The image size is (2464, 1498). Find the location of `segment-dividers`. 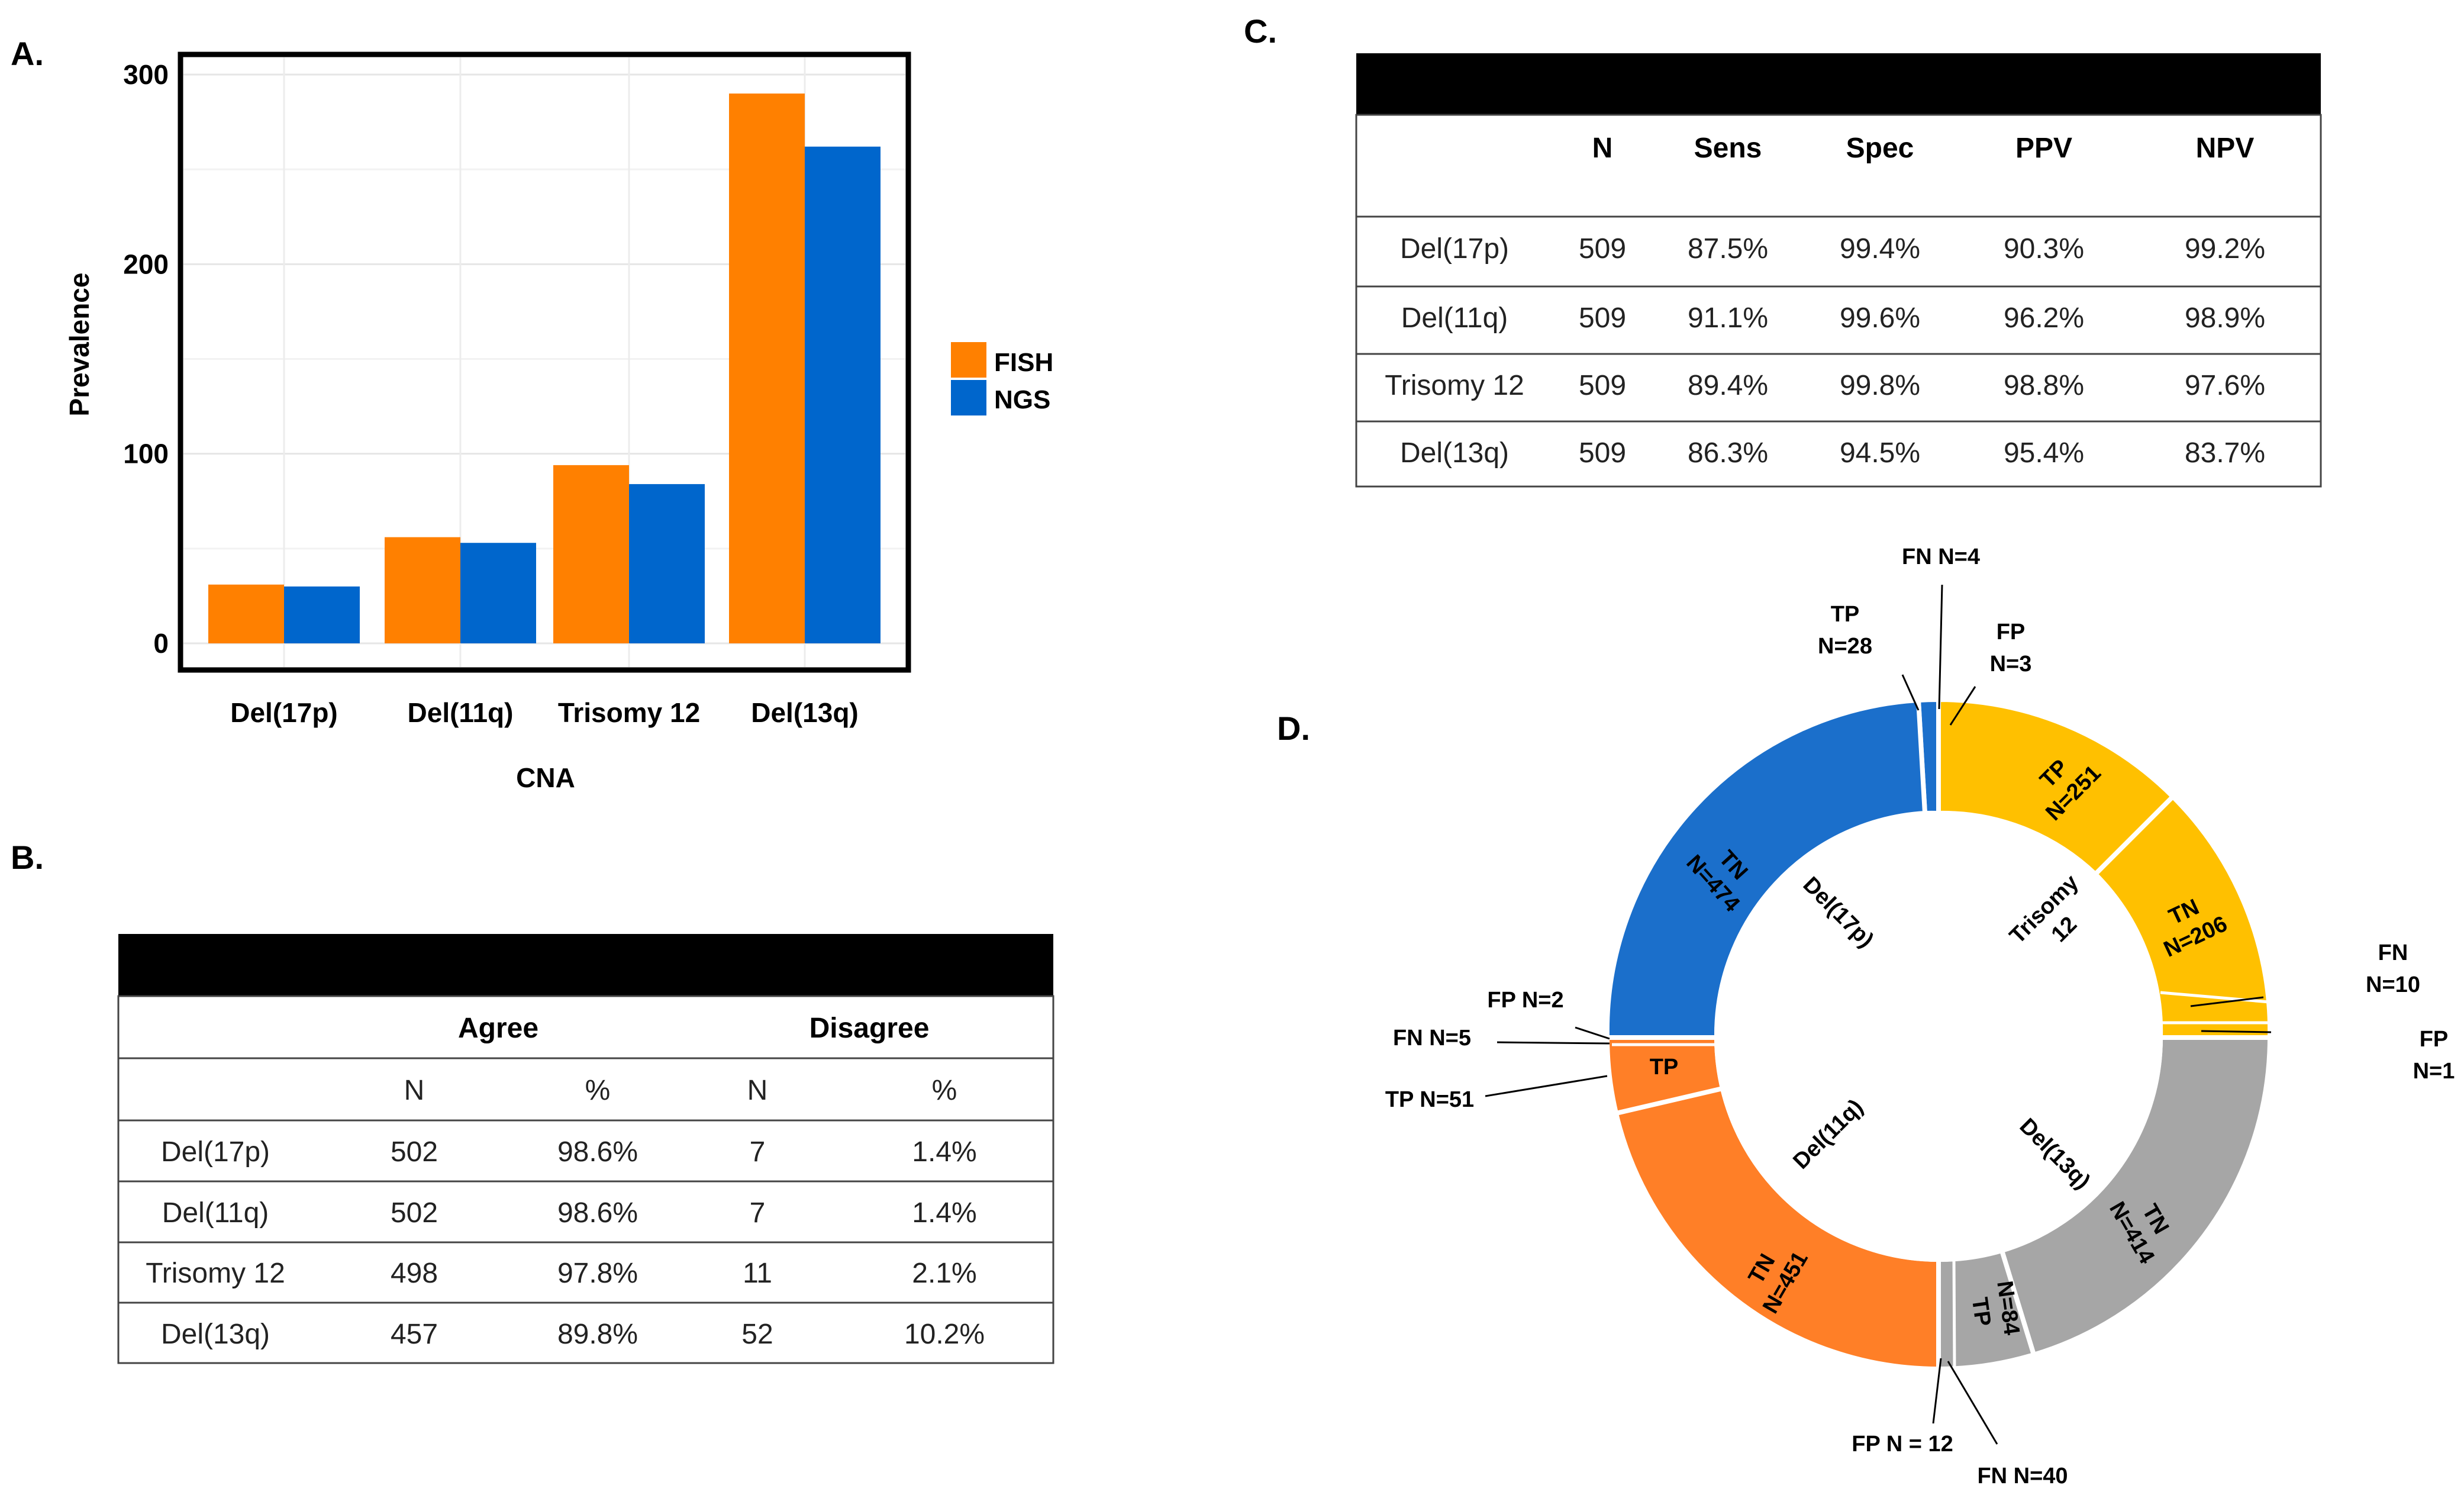

segment-dividers is located at coordinates (1941, 1180).